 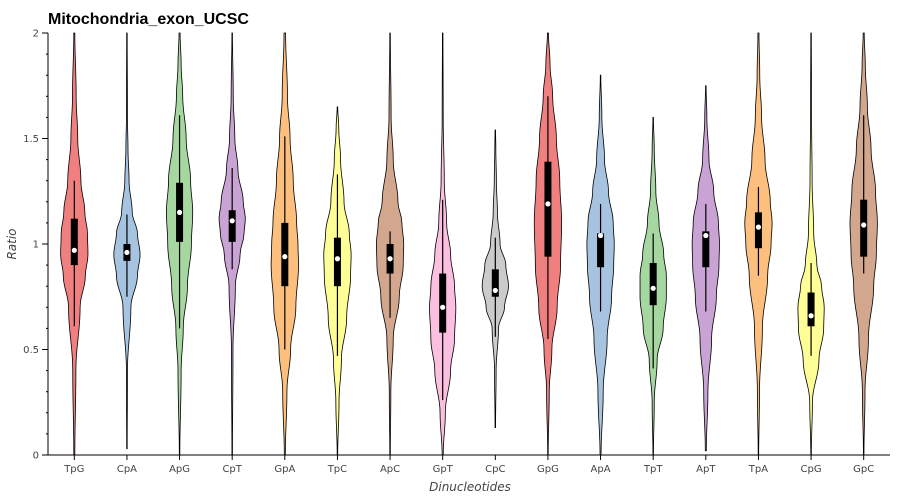 I want to click on x-tick-label-CpG: CpG, so click(x=811, y=469).